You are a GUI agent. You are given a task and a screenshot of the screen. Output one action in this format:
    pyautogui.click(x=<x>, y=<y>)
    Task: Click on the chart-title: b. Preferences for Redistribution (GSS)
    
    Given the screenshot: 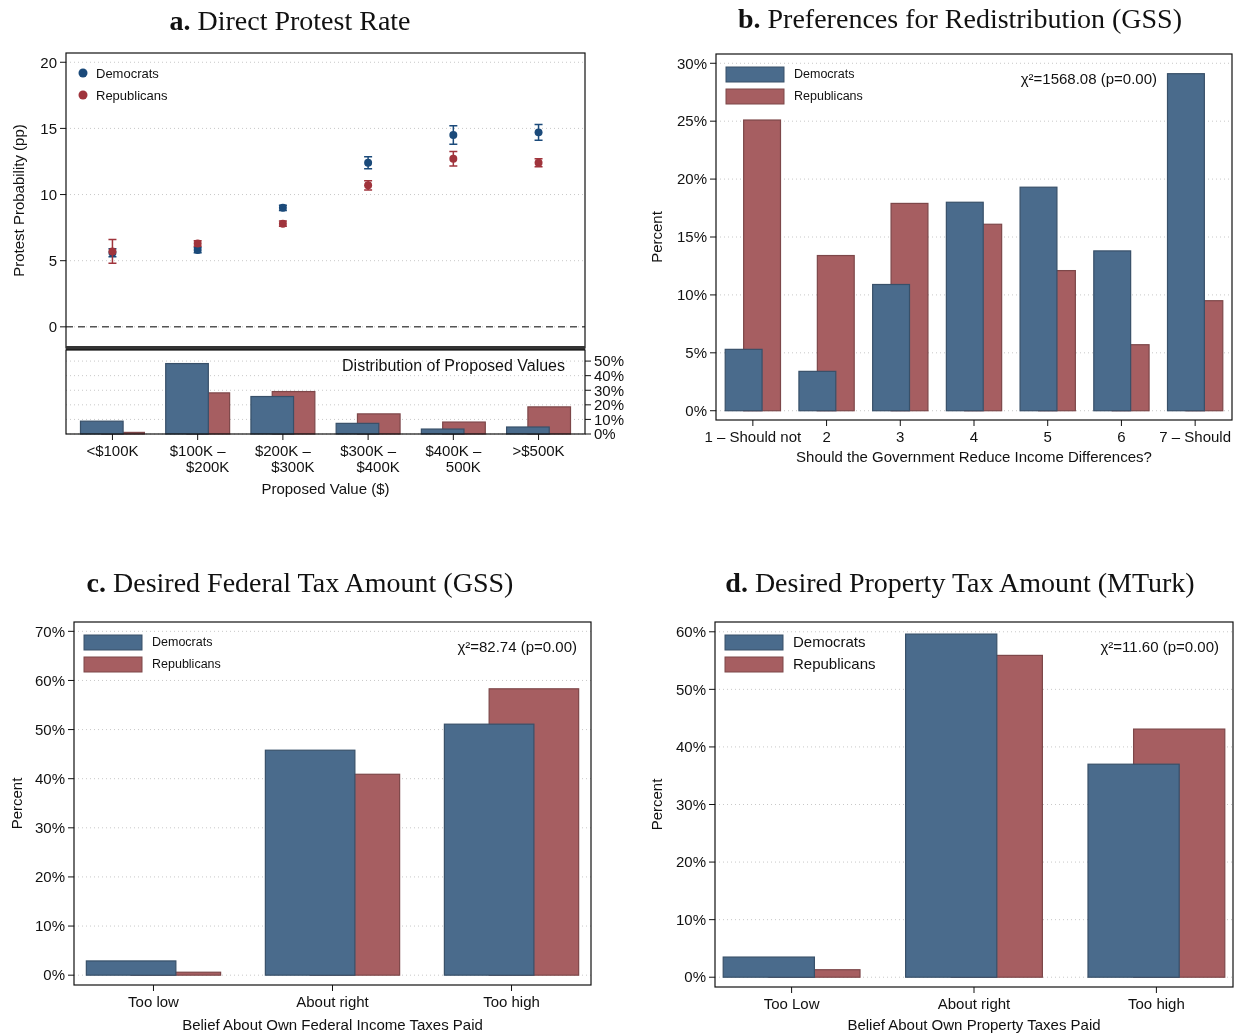 What is the action you would take?
    pyautogui.click(x=960, y=18)
    